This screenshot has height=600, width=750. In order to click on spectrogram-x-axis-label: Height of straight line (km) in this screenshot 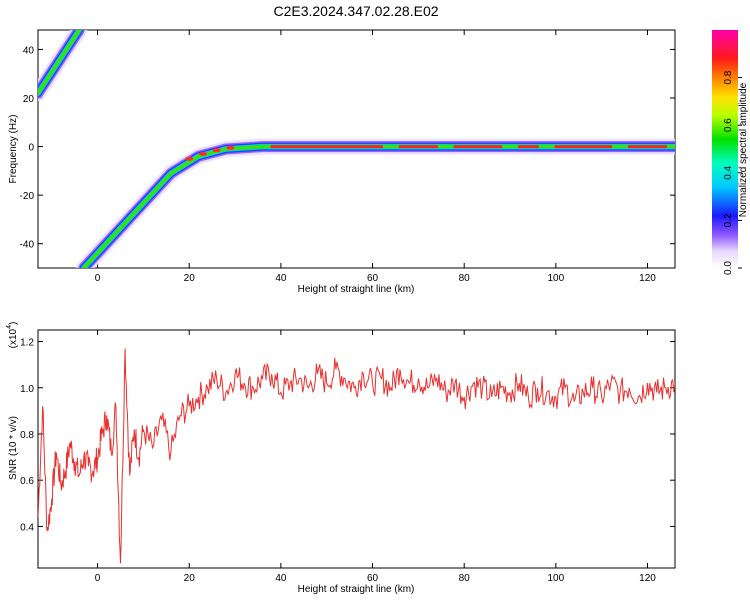, I will do `click(356, 289)`.